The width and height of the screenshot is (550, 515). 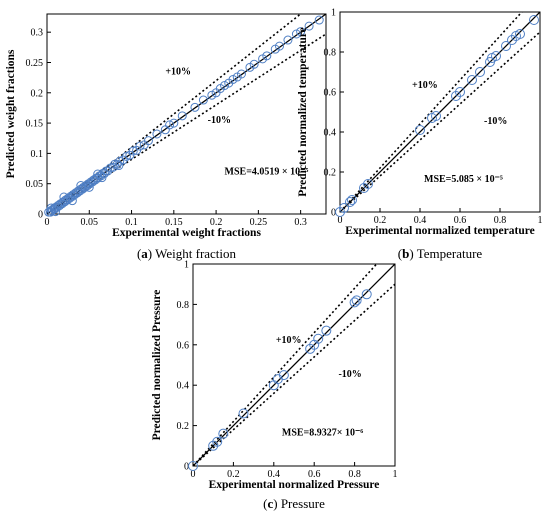 What do you see at coordinates (90, 222) in the screenshot?
I see `x-tick-label: 0.05` at bounding box center [90, 222].